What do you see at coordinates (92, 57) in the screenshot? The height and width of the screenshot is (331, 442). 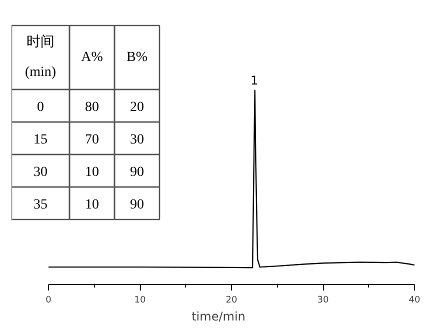 I see `text: A%` at bounding box center [92, 57].